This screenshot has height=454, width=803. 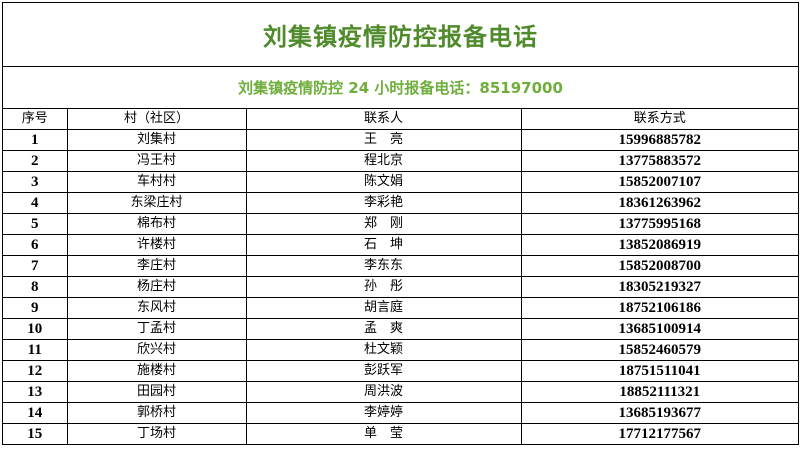 What do you see at coordinates (659, 119) in the screenshot?
I see `header-phone: 联系方式` at bounding box center [659, 119].